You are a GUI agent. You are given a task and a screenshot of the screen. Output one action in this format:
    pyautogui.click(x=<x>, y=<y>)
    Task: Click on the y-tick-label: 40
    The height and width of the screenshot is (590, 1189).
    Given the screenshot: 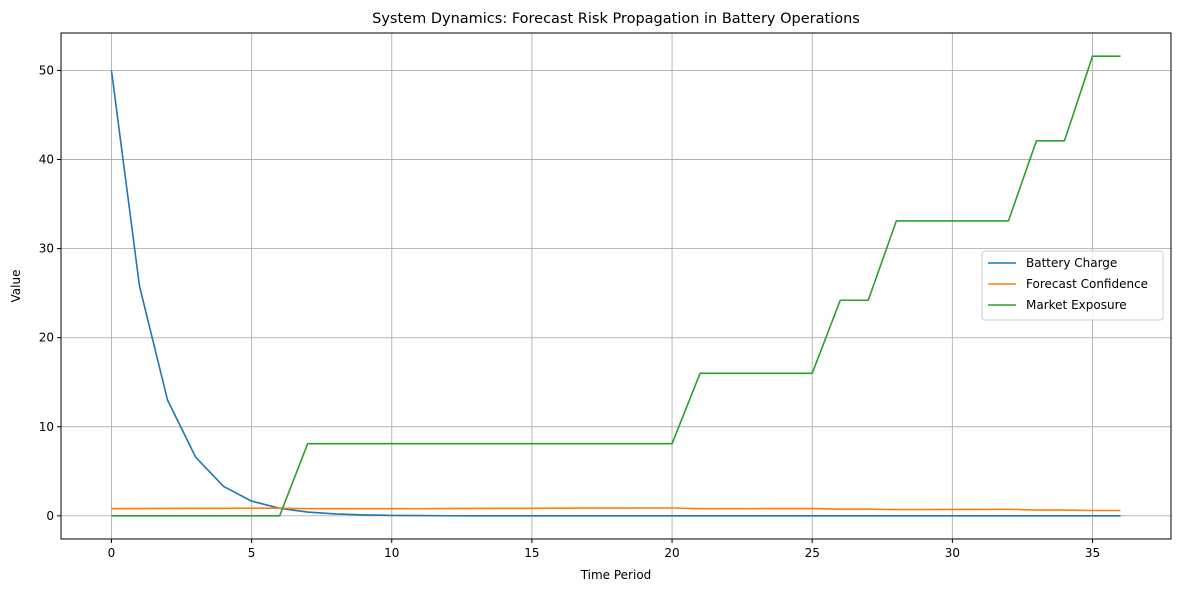 What is the action you would take?
    pyautogui.click(x=46, y=160)
    